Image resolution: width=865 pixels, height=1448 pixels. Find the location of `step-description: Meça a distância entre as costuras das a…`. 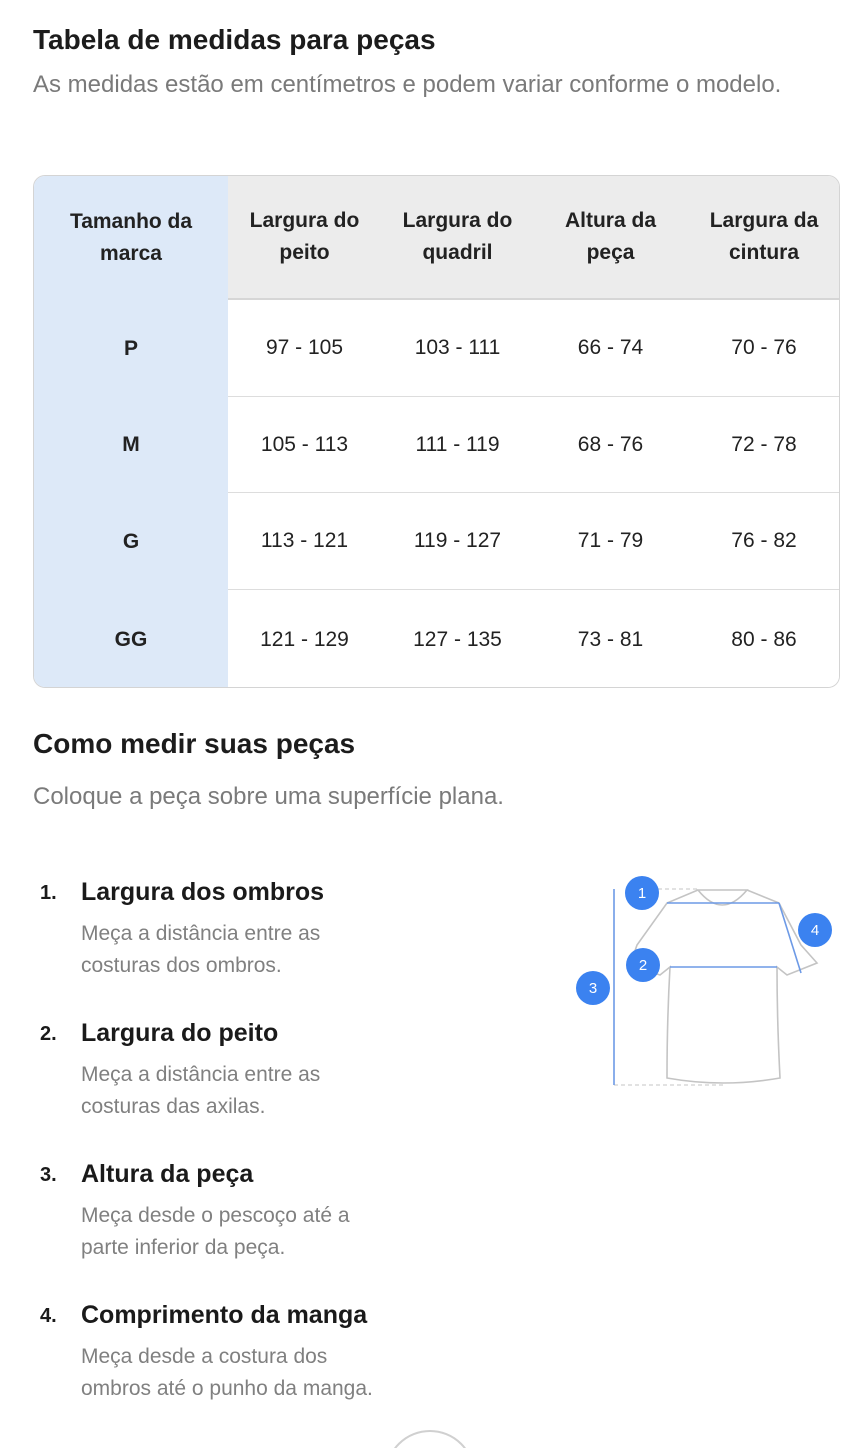

step-description: Meça a distância entre as costuras das a… is located at coordinates (201, 1090).